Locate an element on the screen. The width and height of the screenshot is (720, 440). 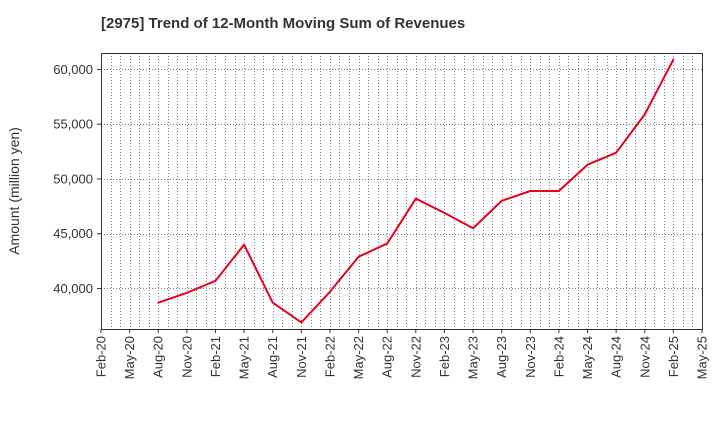
x-tick-label: Feb-23 is located at coordinates (444, 356).